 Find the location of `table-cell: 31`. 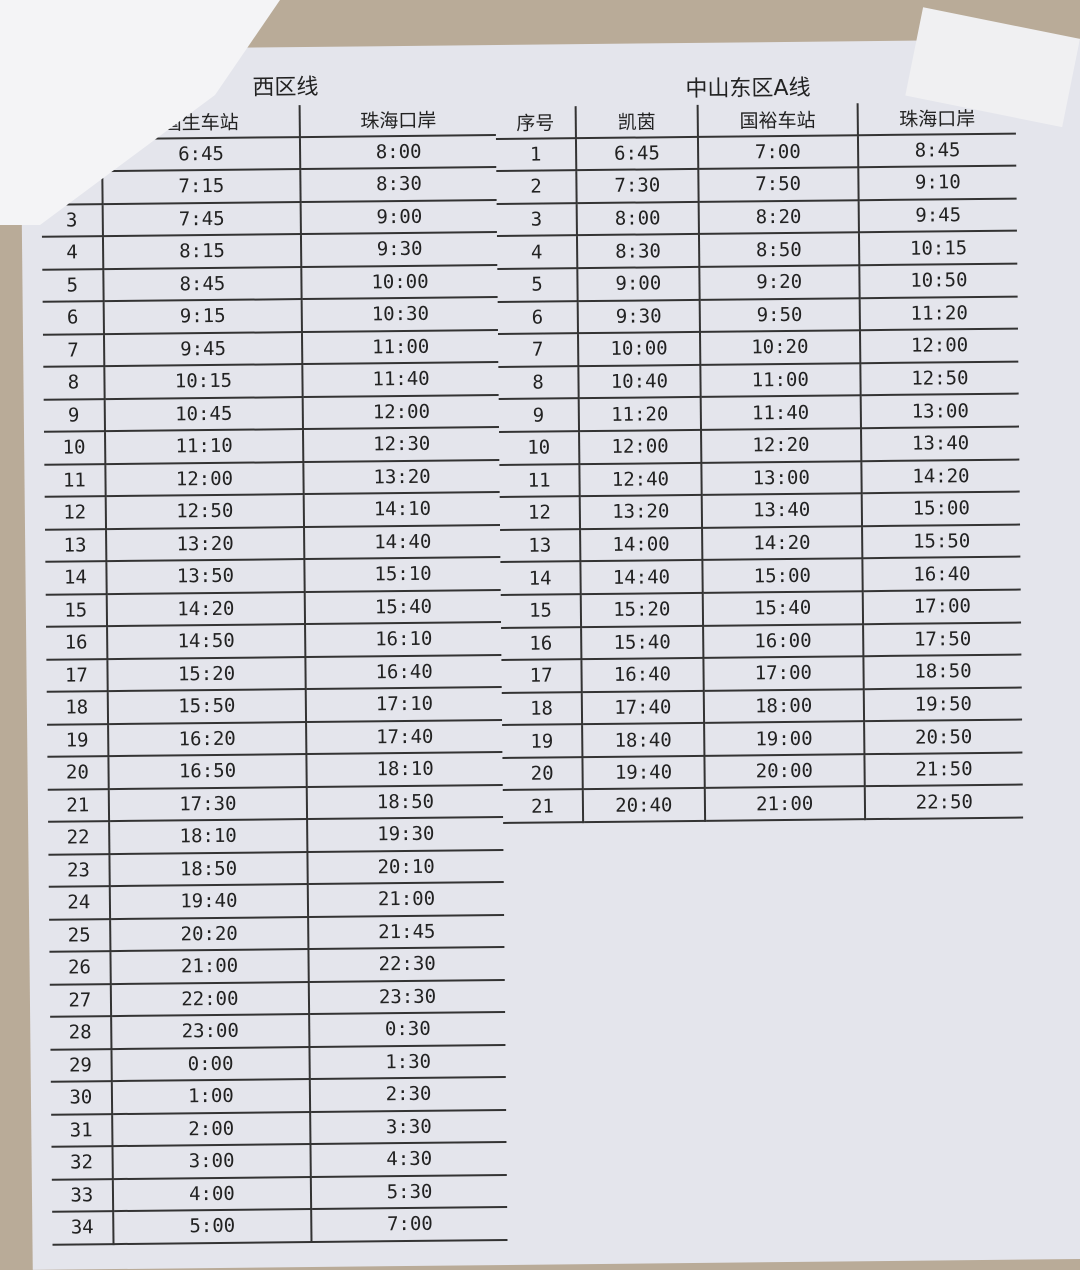

table-cell: 31 is located at coordinates (82, 1130).